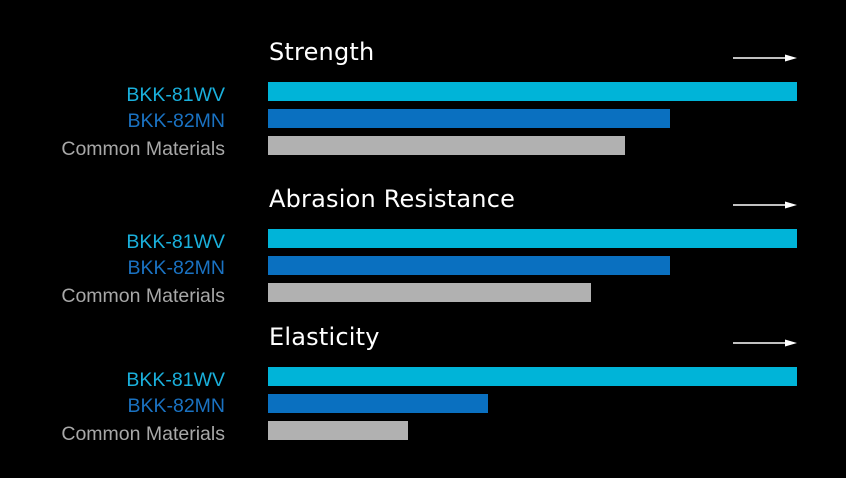 The image size is (846, 478). What do you see at coordinates (532, 91) in the screenshot?
I see `bar-strength-bkk-81wv` at bounding box center [532, 91].